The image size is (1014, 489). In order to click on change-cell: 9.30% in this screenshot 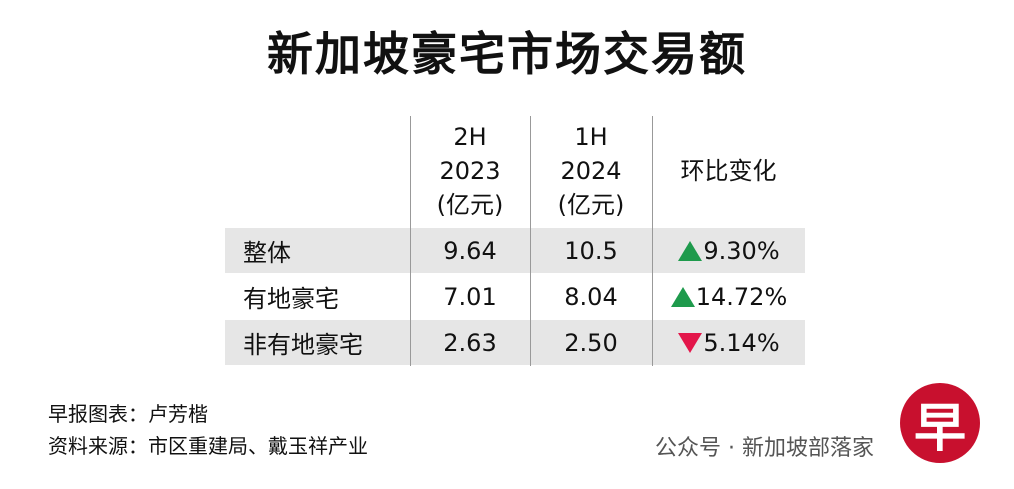, I will do `click(728, 250)`.